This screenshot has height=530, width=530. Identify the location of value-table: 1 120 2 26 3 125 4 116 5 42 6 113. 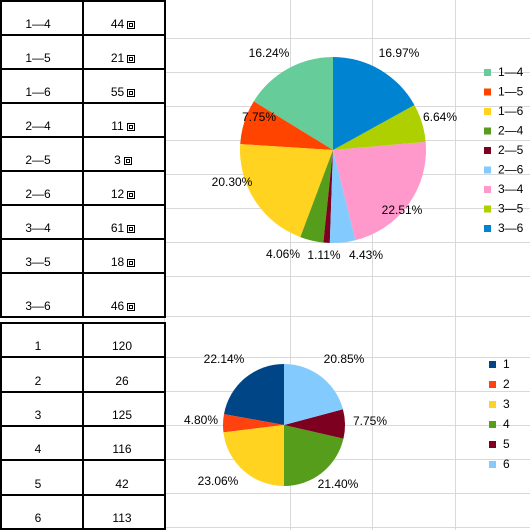
(83, 425).